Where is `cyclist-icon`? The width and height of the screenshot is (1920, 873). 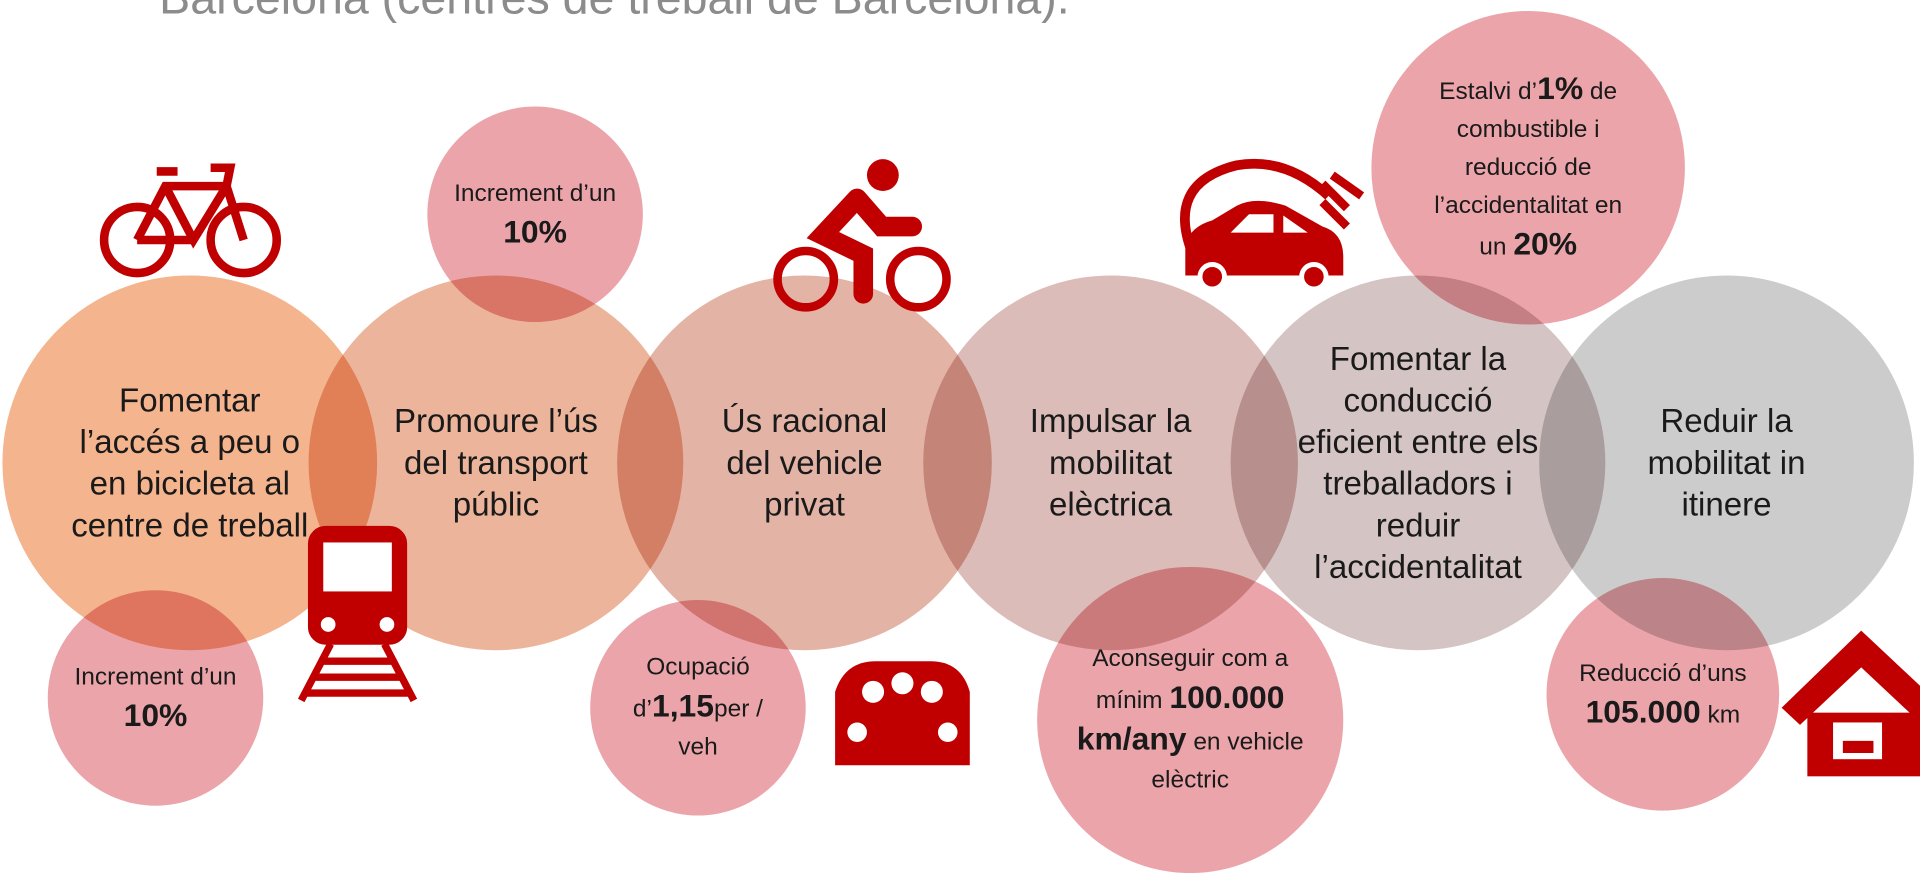
cyclist-icon is located at coordinates (862, 235).